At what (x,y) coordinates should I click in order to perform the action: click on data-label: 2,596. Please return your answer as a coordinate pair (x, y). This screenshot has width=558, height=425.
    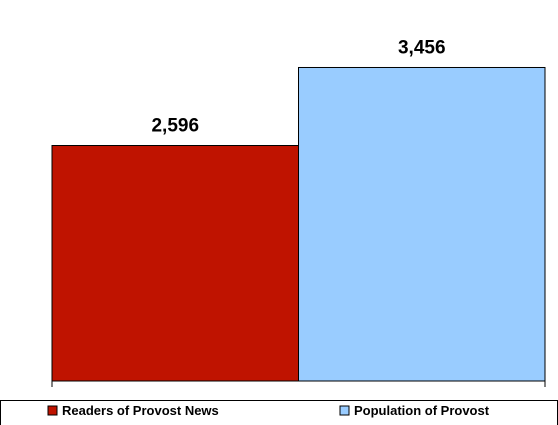
    Looking at the image, I should click on (175, 126).